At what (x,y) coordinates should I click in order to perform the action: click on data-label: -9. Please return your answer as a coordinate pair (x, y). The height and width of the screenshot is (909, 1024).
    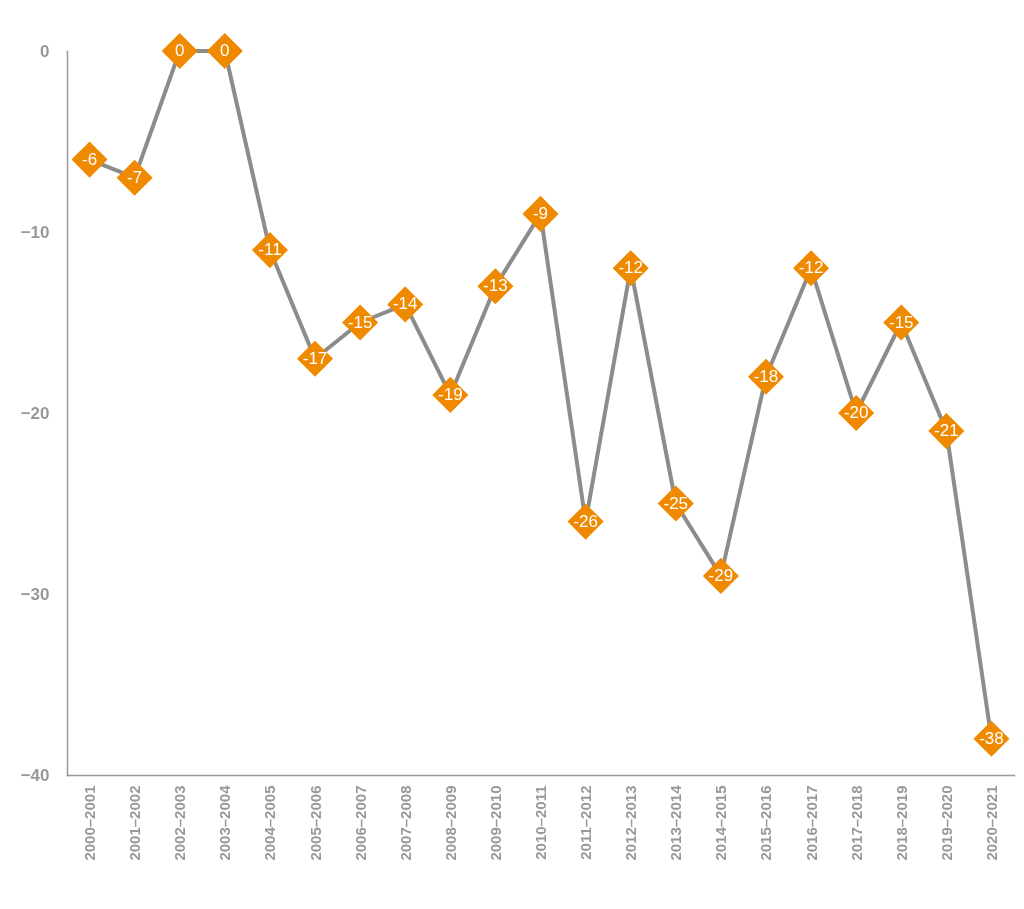
    Looking at the image, I should click on (540, 213).